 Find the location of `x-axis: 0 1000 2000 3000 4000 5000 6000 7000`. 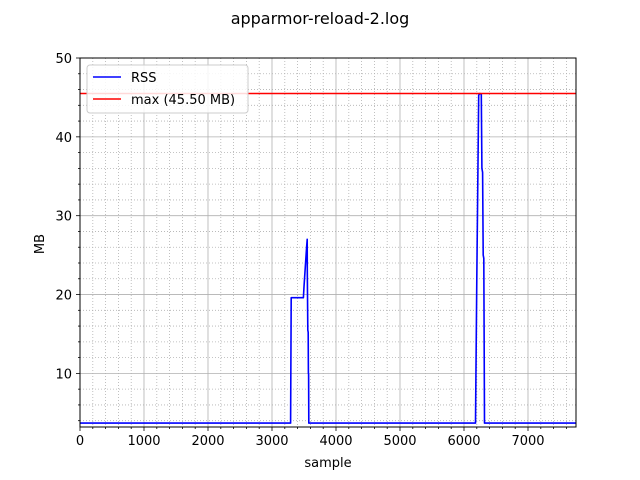

x-axis: 0 1000 2000 3000 4000 5000 6000 7000 is located at coordinates (321, 438).